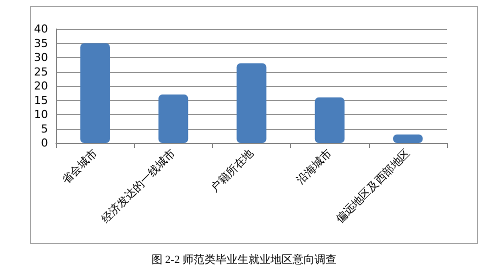  Describe the element at coordinates (41, 114) in the screenshot. I see `y-tick-label: 10` at that location.